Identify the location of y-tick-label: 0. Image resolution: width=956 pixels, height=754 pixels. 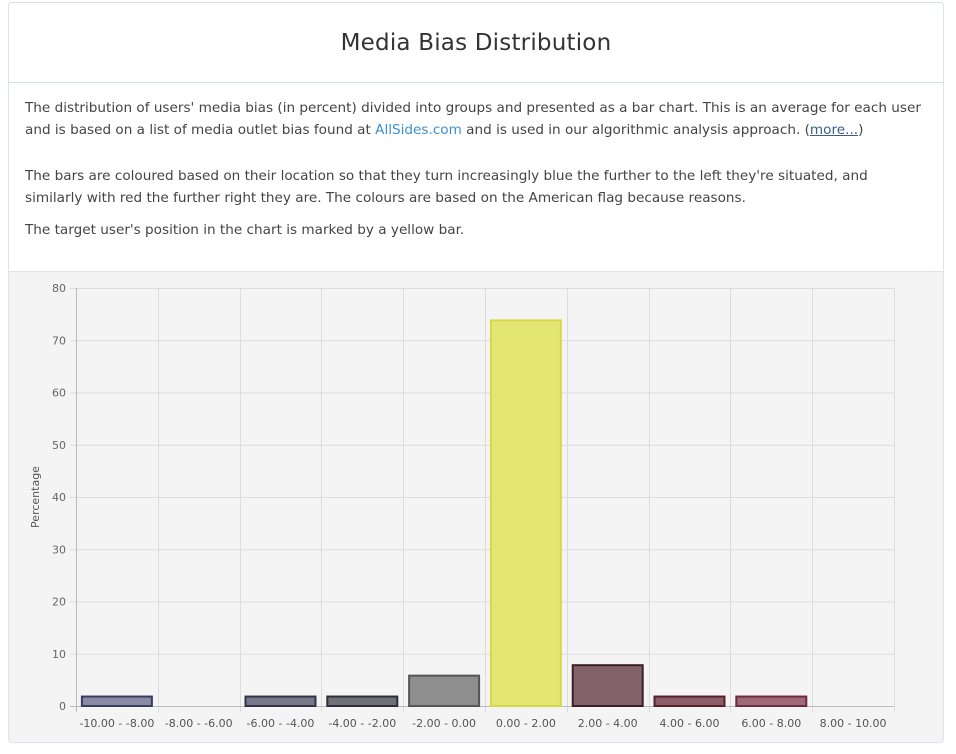
(62, 706).